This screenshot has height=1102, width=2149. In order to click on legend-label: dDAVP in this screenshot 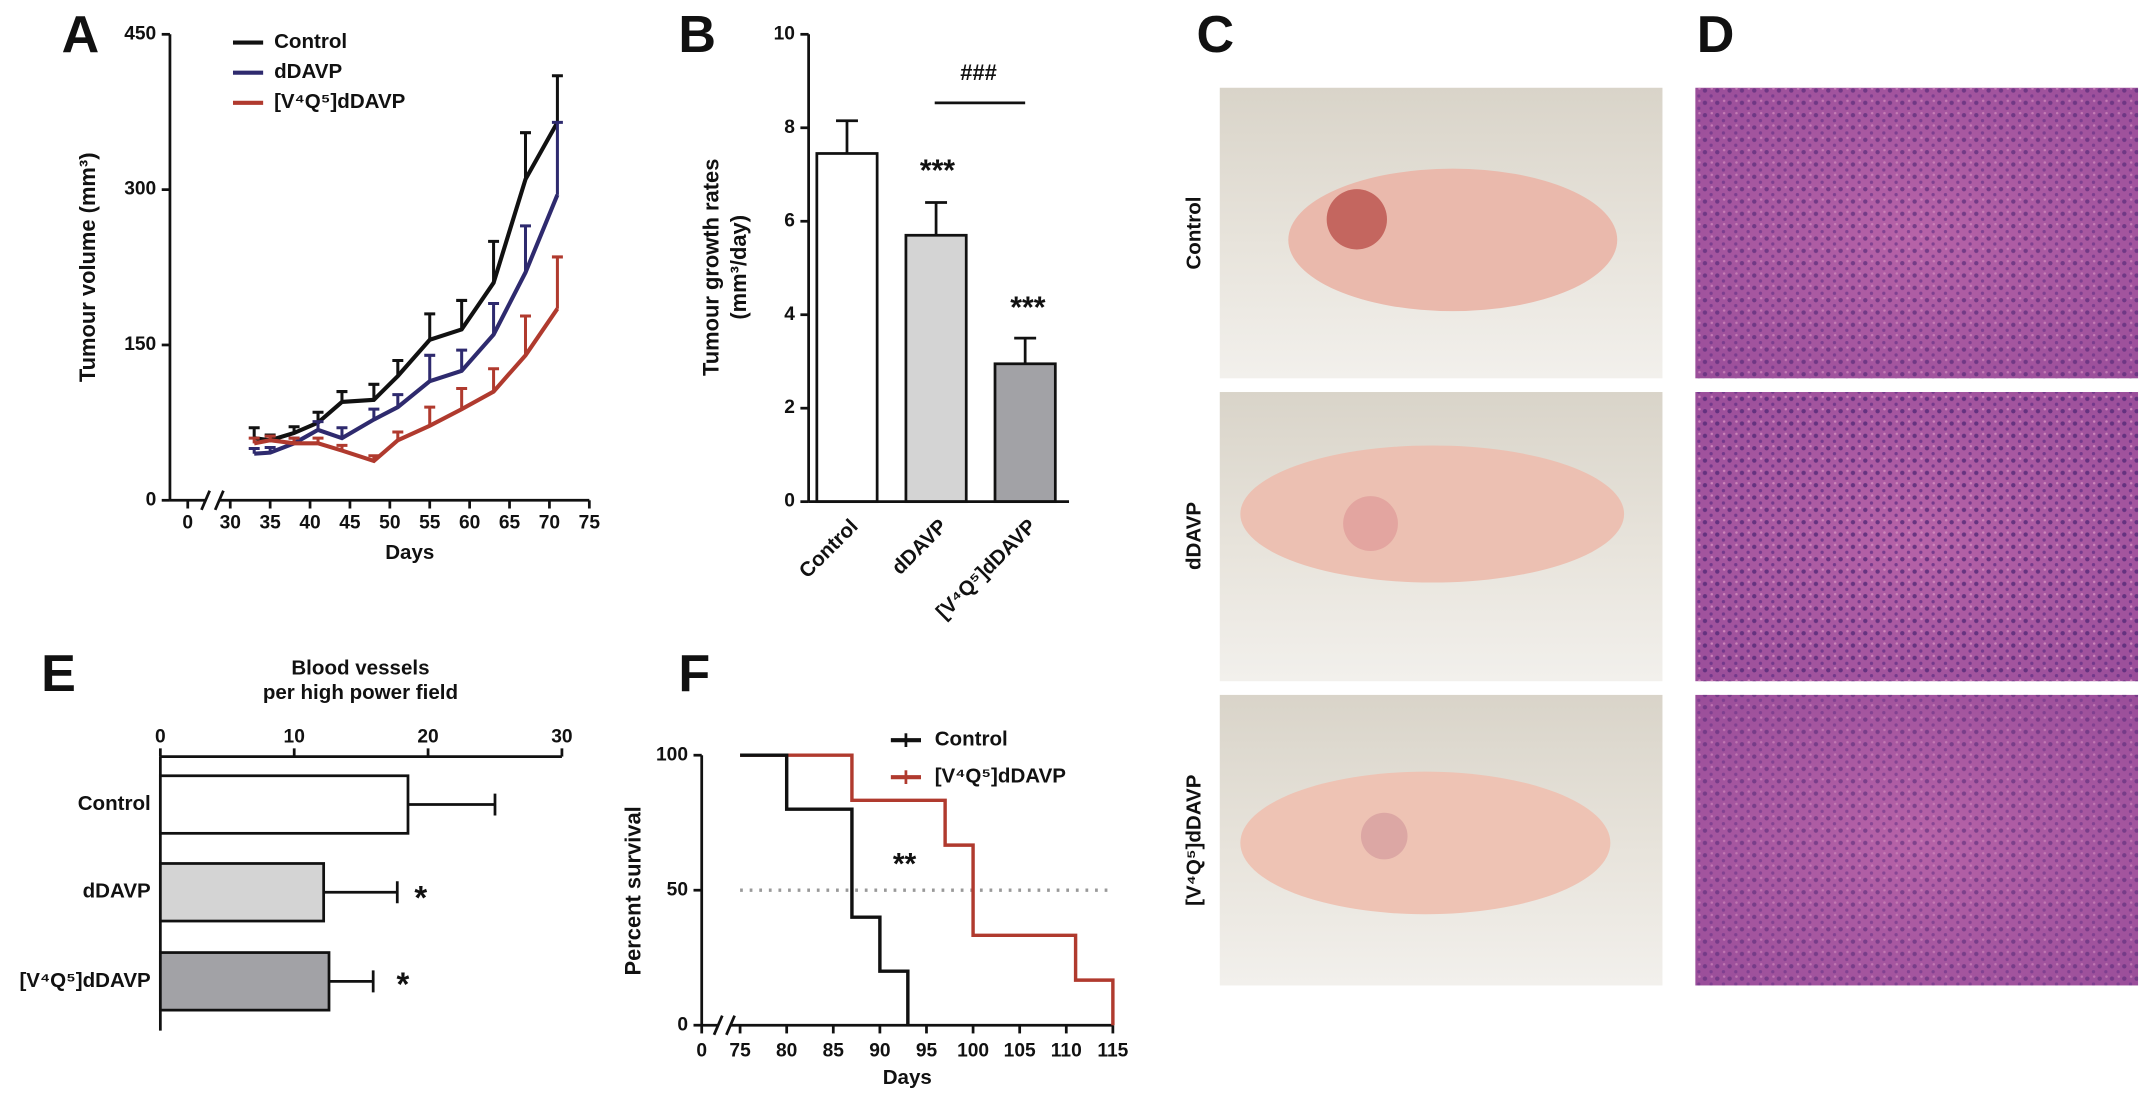, I will do `click(308, 71)`.